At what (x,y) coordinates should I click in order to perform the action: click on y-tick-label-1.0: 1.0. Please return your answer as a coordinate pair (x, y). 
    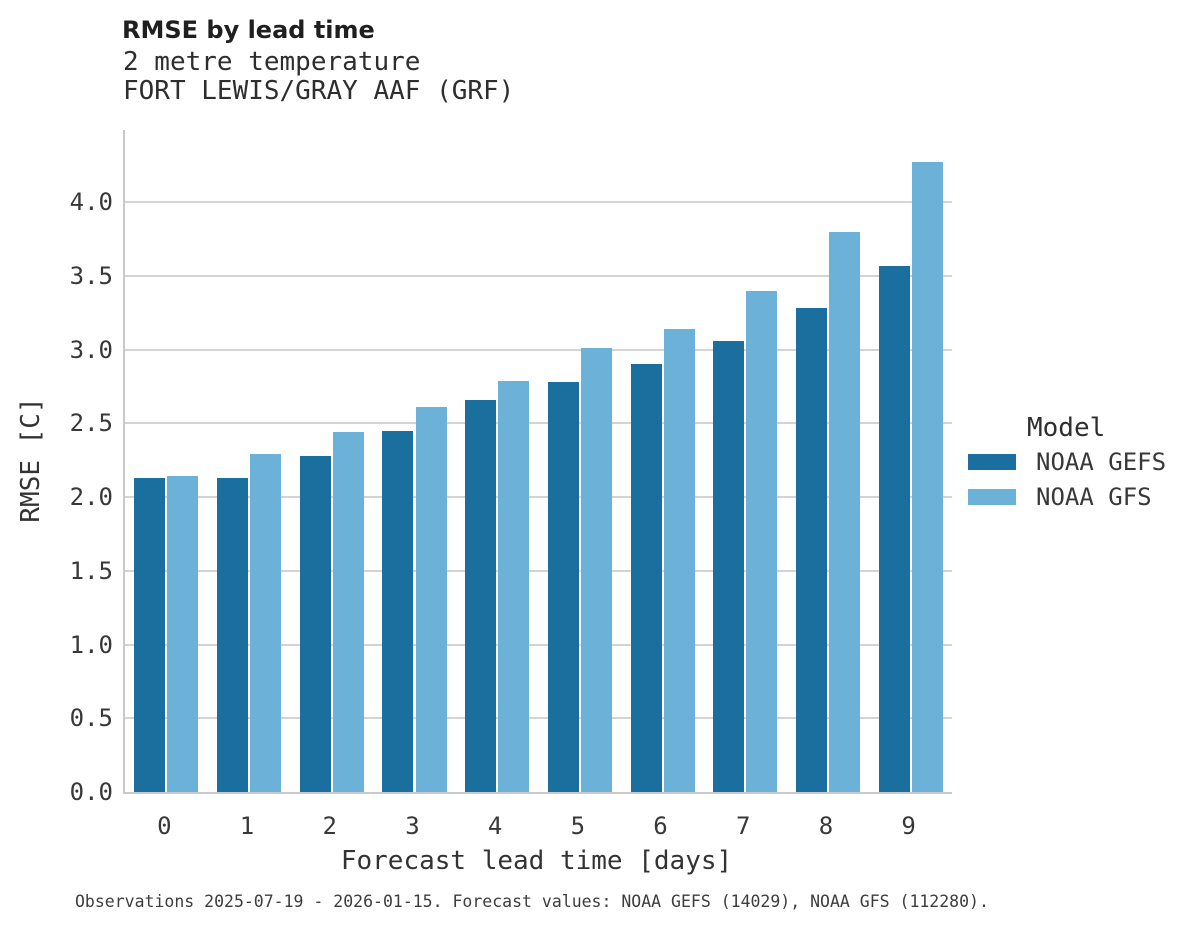
    Looking at the image, I should click on (91, 644).